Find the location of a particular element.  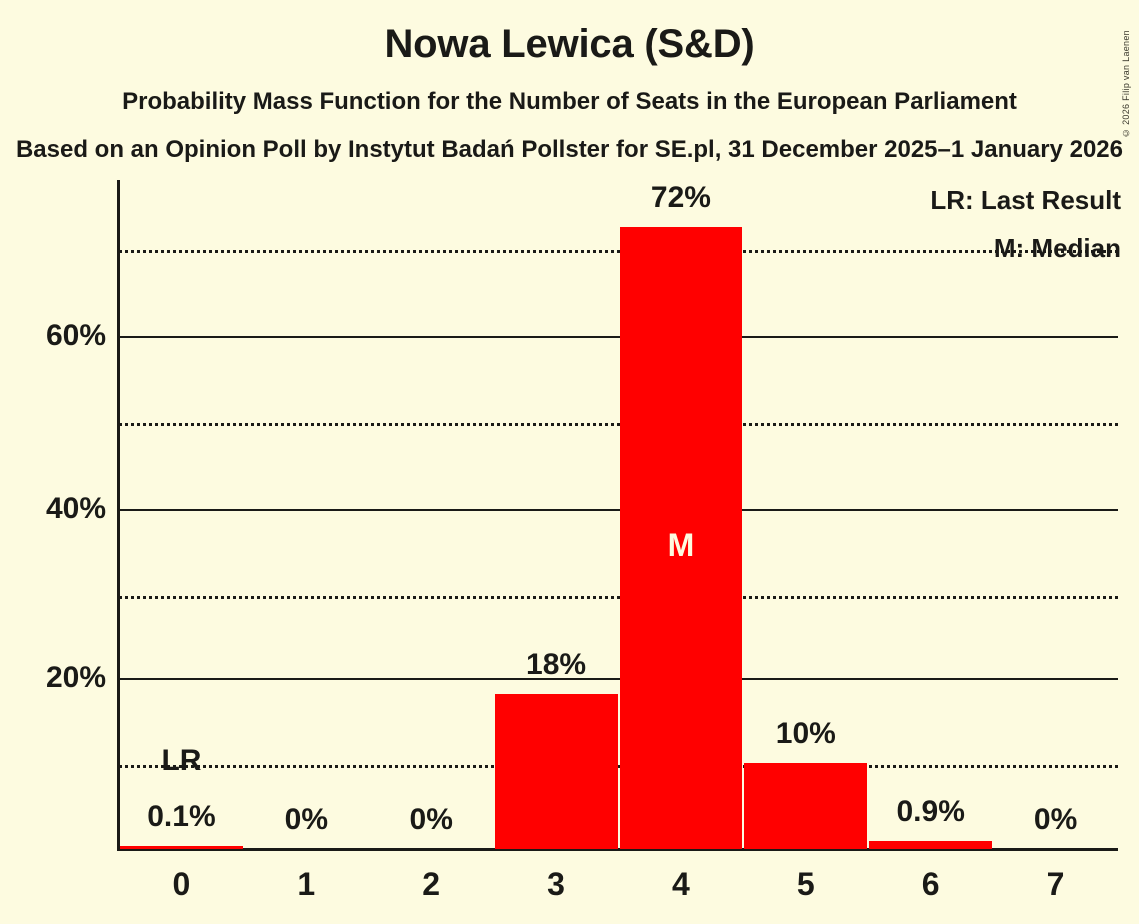

value-label-5: 10% is located at coordinates (805, 733).